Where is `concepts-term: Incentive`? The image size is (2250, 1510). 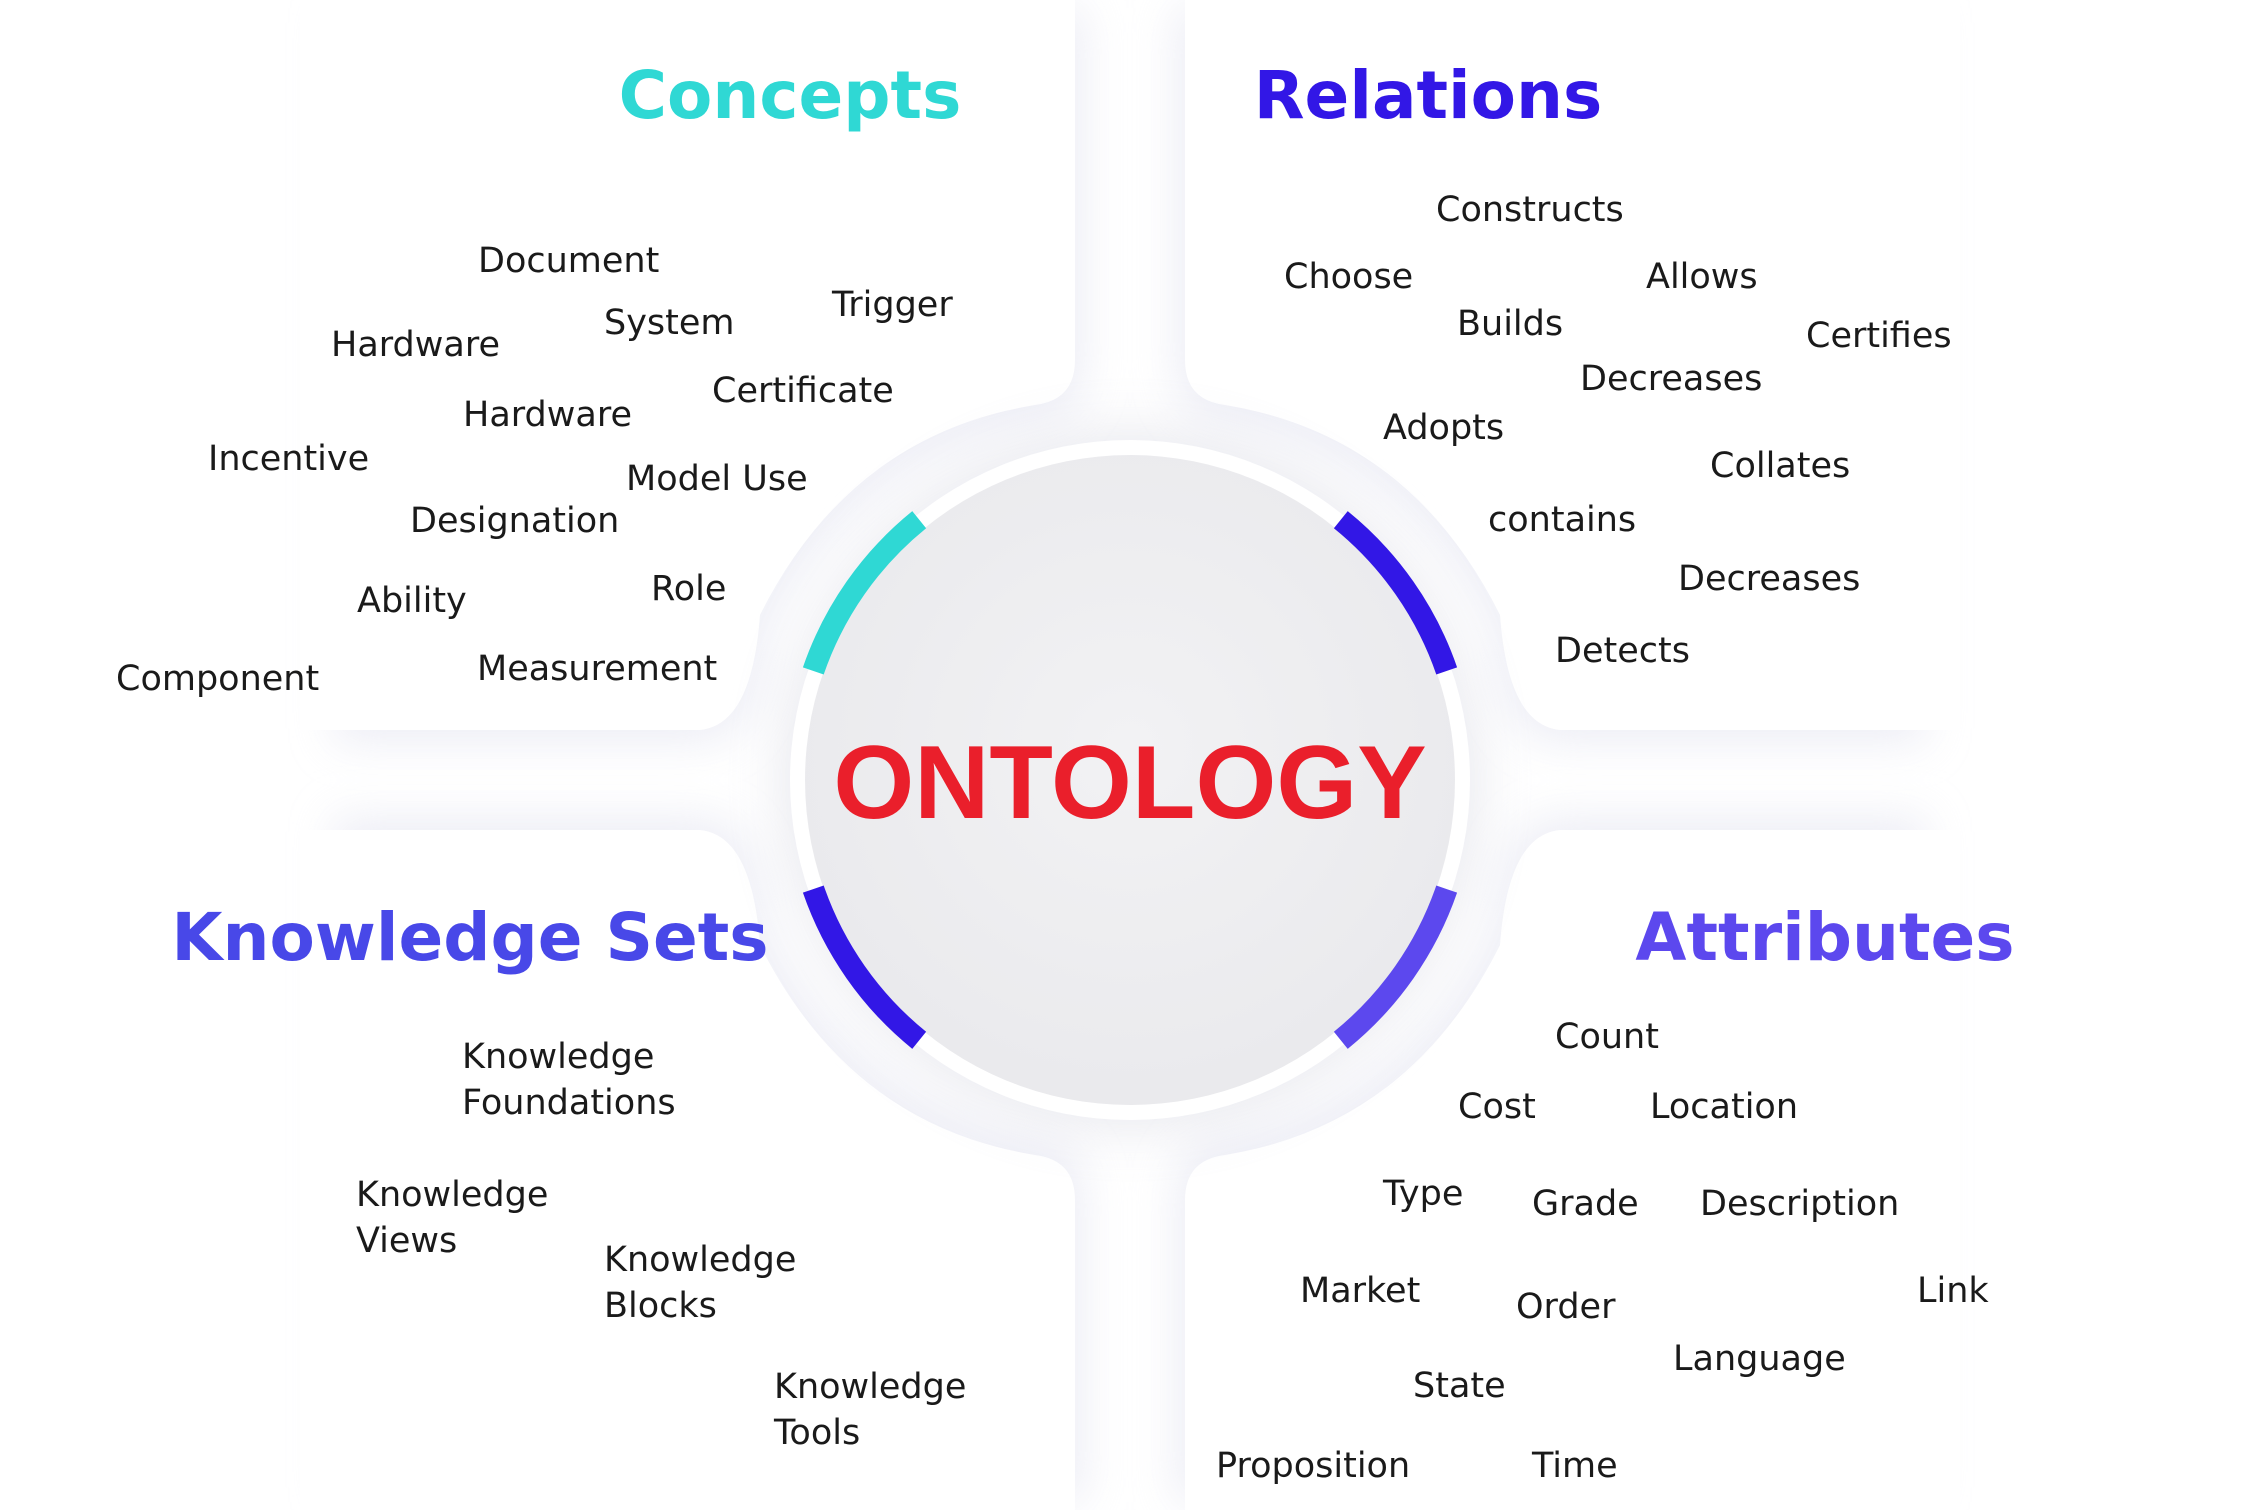
concepts-term: Incentive is located at coordinates (288, 459).